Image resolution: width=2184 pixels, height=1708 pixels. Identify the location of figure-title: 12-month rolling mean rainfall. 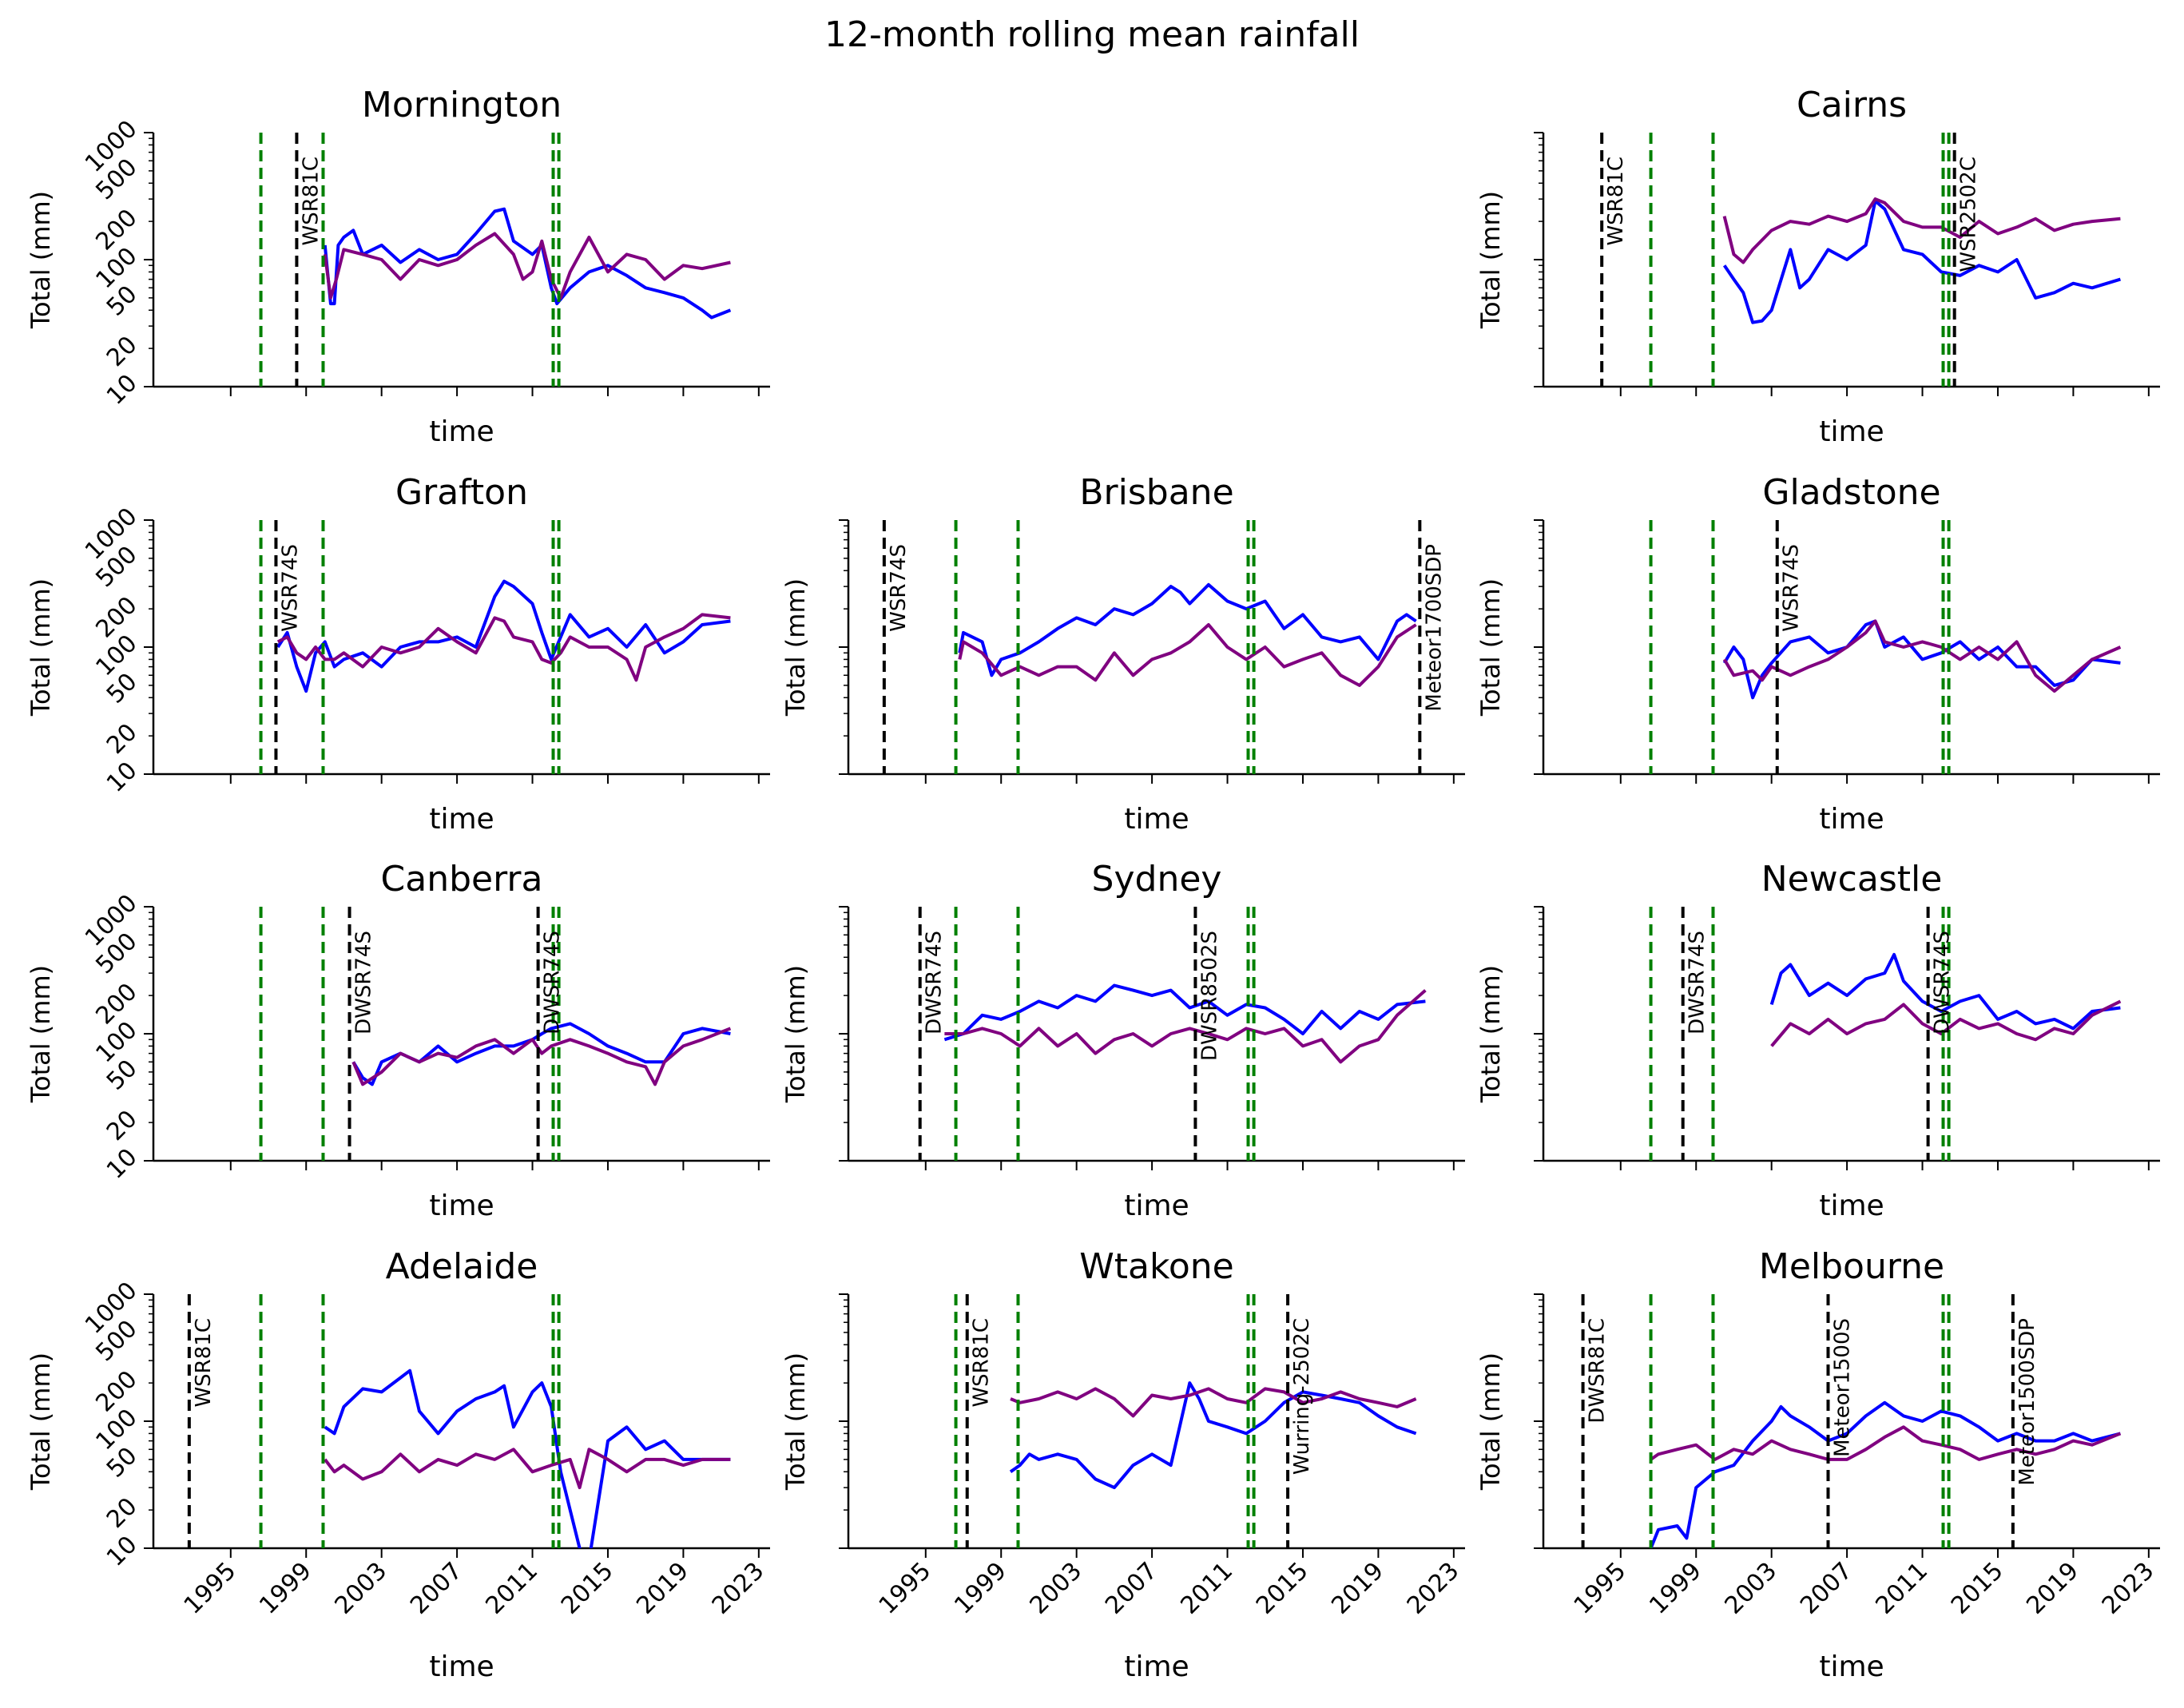
(1092, 34).